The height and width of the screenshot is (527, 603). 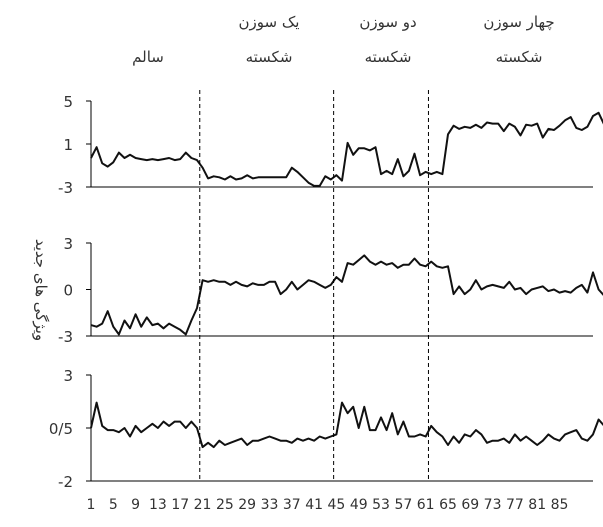 I want to click on panel-1-y-tick-label: 1, so click(x=68, y=145).